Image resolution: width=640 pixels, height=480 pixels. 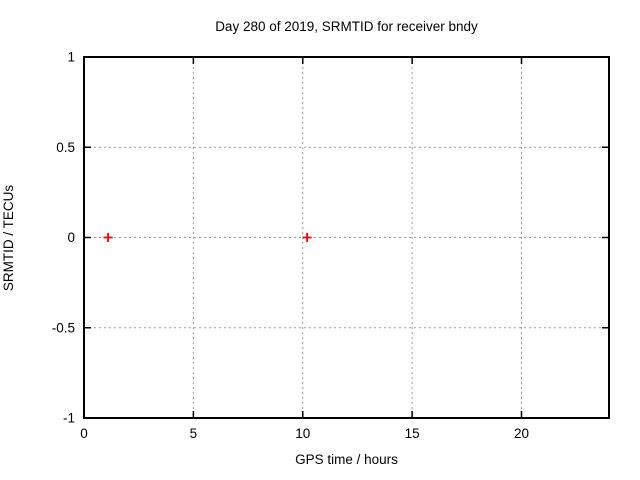 What do you see at coordinates (84, 433) in the screenshot?
I see `x-tick-label: 0` at bounding box center [84, 433].